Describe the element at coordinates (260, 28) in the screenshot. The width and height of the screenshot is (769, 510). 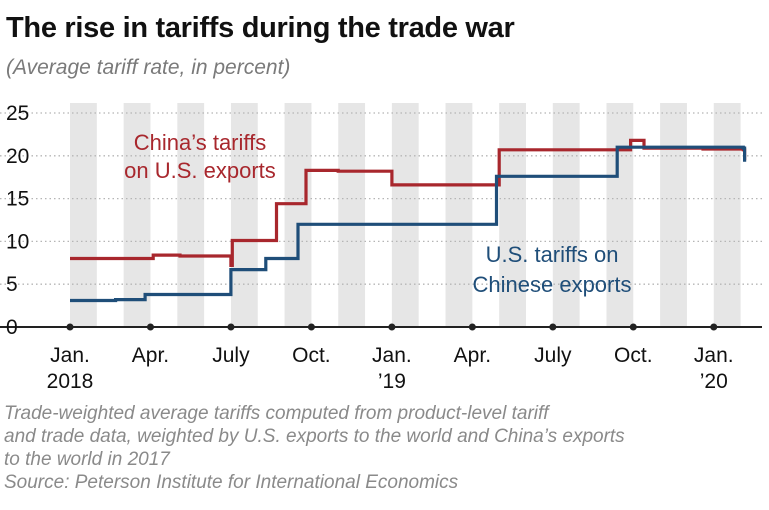
I see `chart-title: The rise in tariffs during the trade war` at that location.